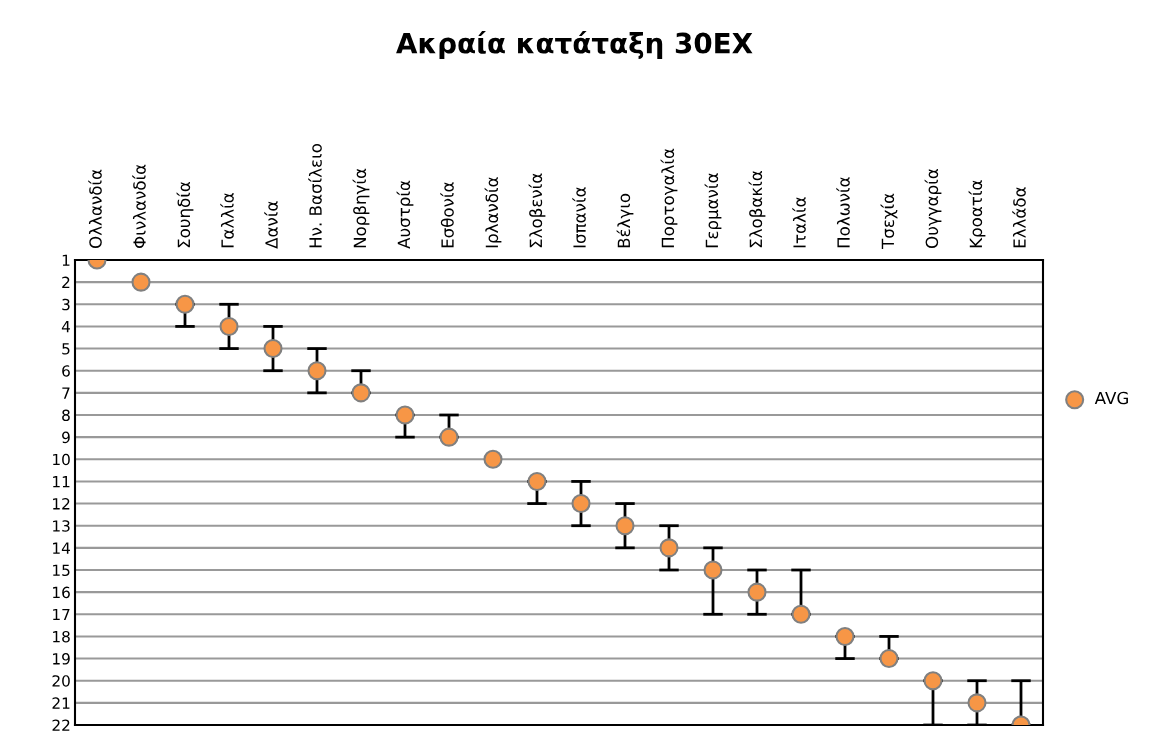 The height and width of the screenshot is (747, 1149). I want to click on x-tick-label: Αυστρία, so click(405, 214).